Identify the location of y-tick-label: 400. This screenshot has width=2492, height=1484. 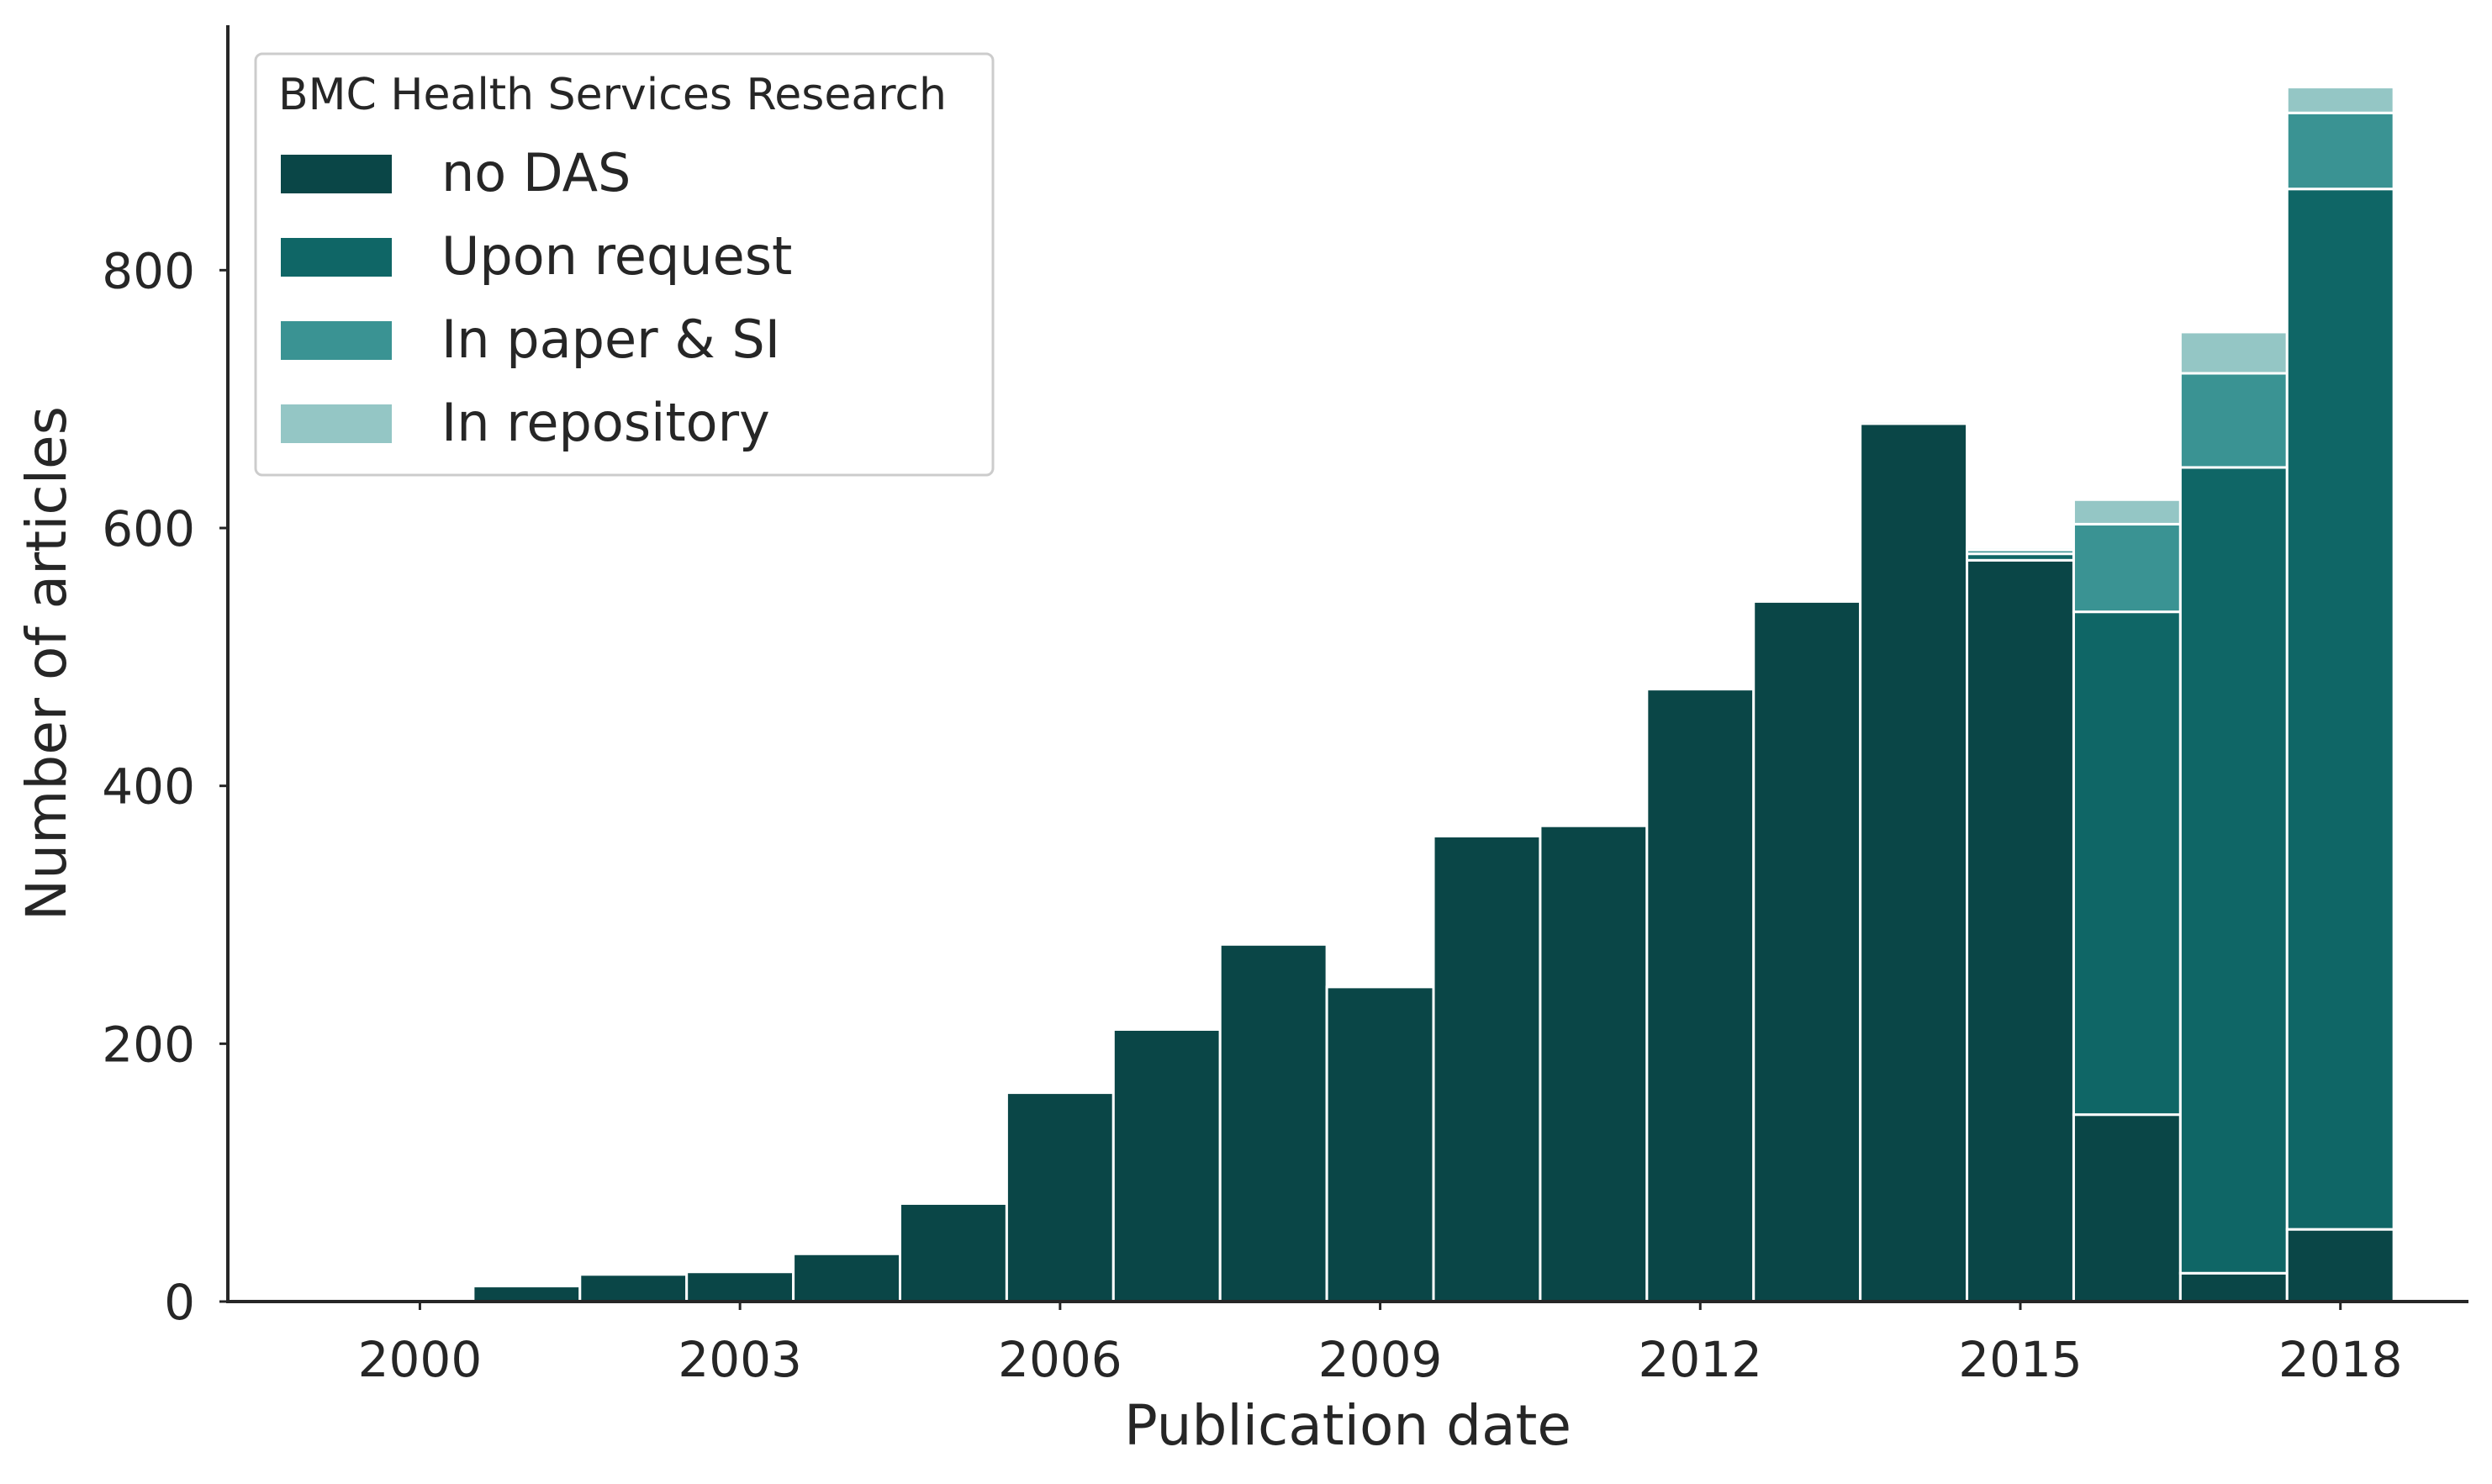
(148, 787).